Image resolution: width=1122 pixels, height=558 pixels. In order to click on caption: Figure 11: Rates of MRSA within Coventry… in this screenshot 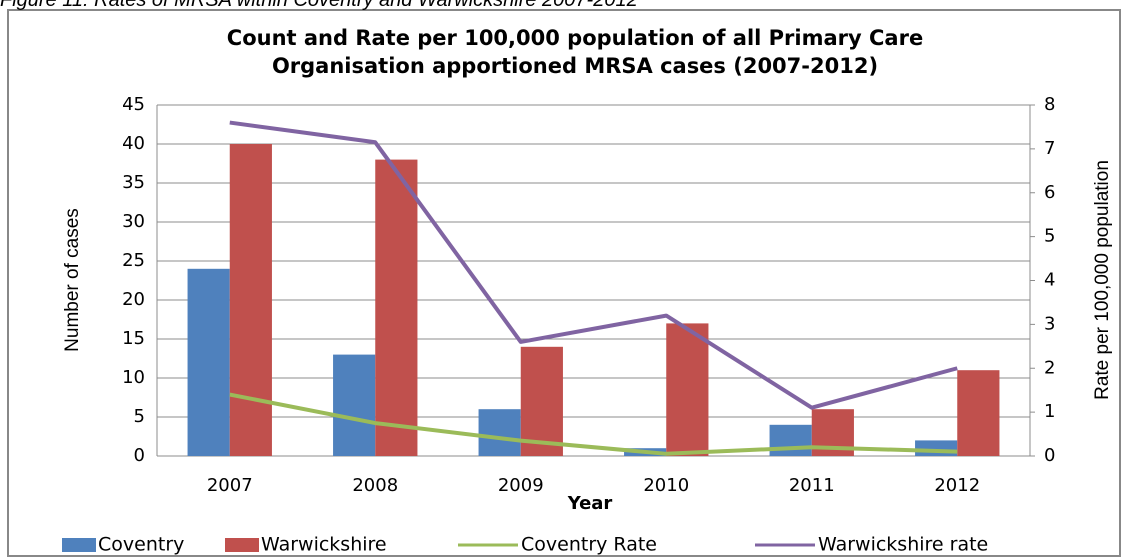, I will do `click(319, 5)`.